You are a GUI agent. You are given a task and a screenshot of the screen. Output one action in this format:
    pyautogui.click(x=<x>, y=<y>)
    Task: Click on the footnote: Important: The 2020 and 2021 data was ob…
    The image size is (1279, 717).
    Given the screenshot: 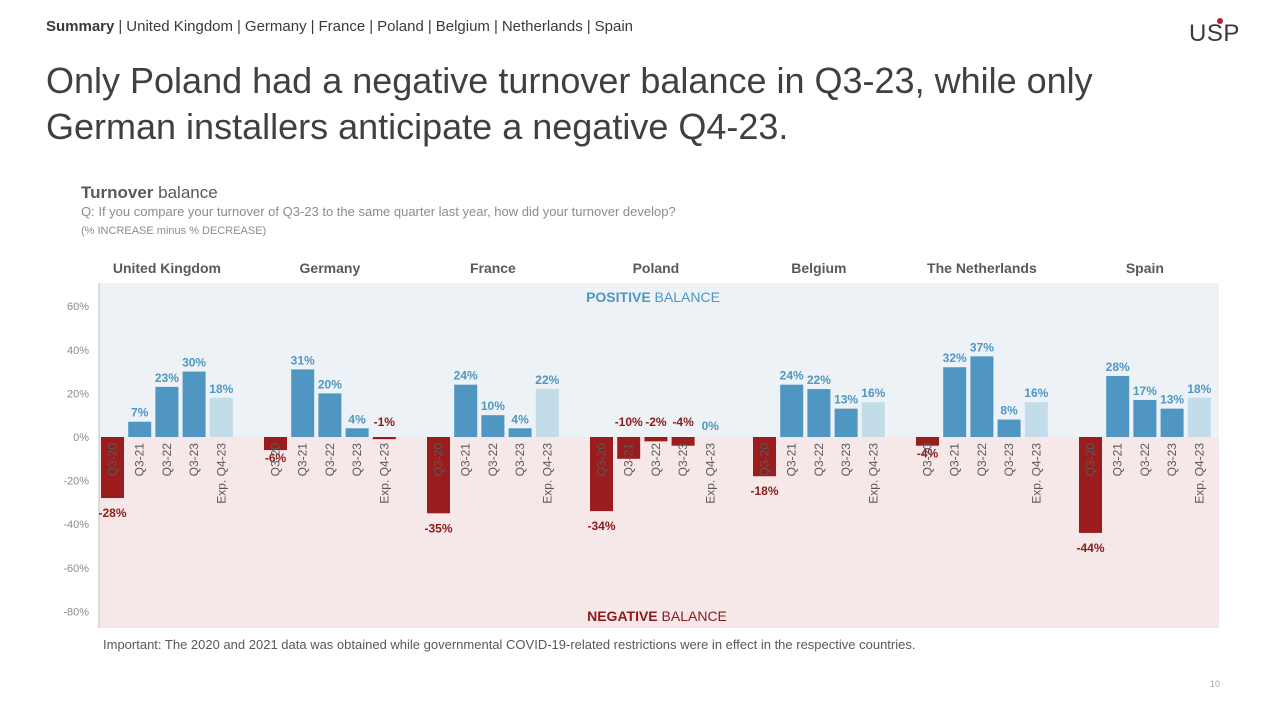 What is the action you would take?
    pyautogui.click(x=509, y=644)
    